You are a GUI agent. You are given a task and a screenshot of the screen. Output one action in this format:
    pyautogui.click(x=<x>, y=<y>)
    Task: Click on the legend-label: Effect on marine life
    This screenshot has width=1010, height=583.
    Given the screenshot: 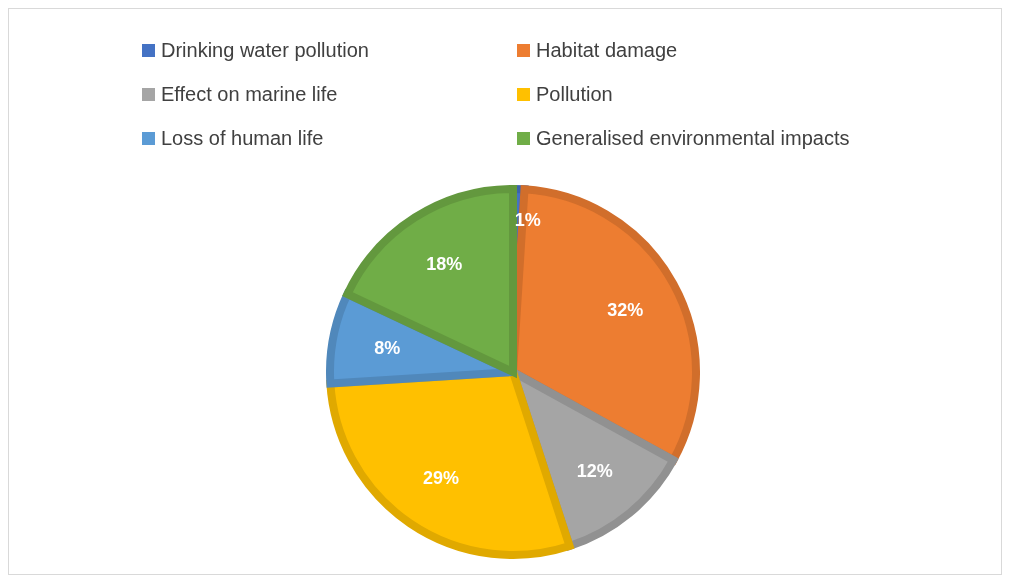 What is the action you would take?
    pyautogui.click(x=249, y=94)
    